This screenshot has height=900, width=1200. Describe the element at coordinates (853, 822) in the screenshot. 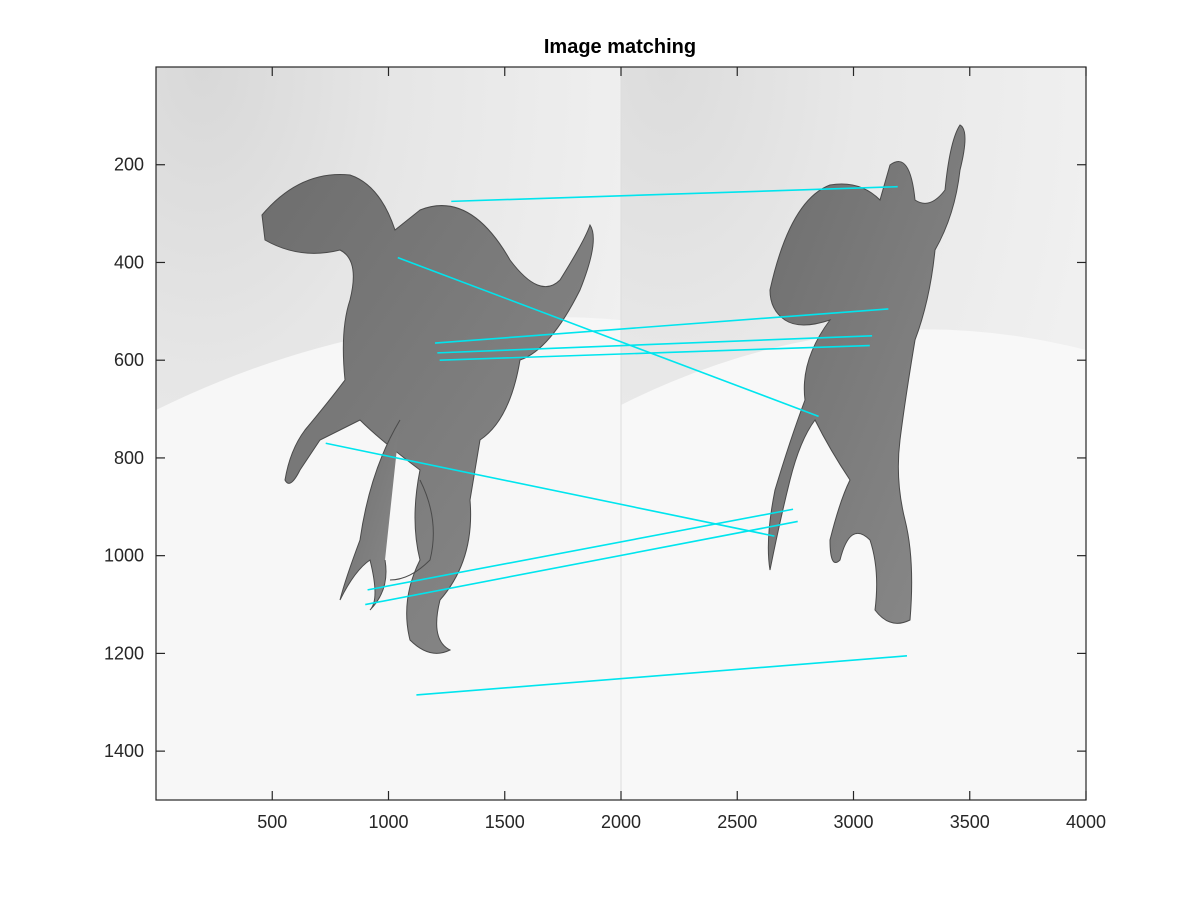

I see `x-tick-label: 3000` at that location.